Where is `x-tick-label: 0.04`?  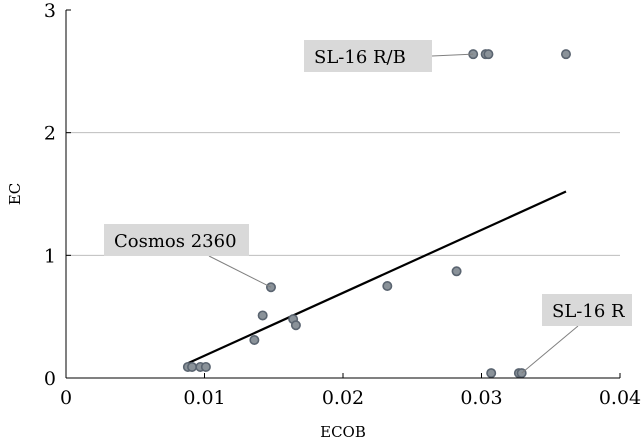 x-tick-label: 0.04 is located at coordinates (620, 398).